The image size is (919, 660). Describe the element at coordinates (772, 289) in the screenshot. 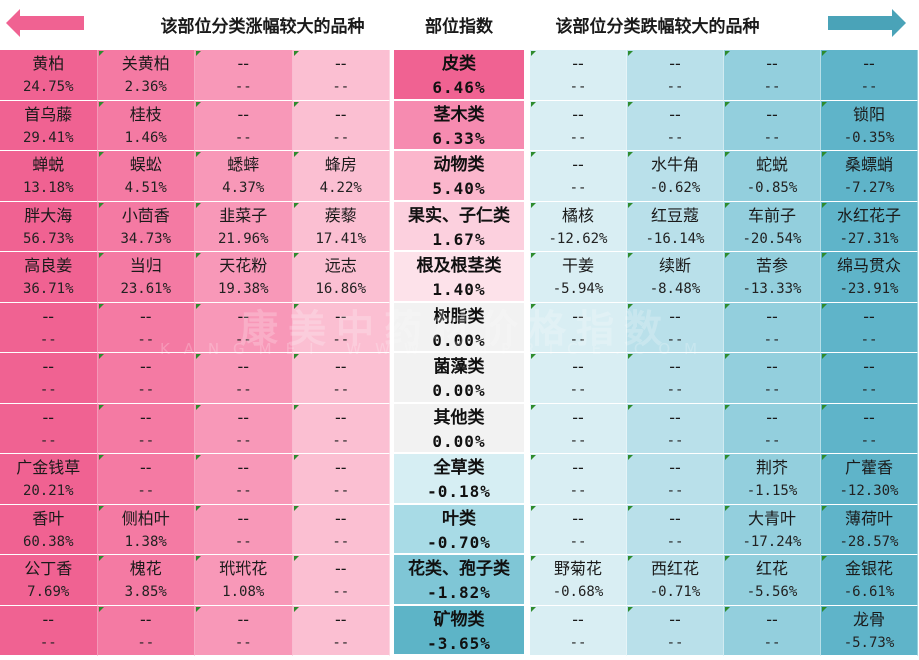

I see `variety-change: -13.33%` at that location.